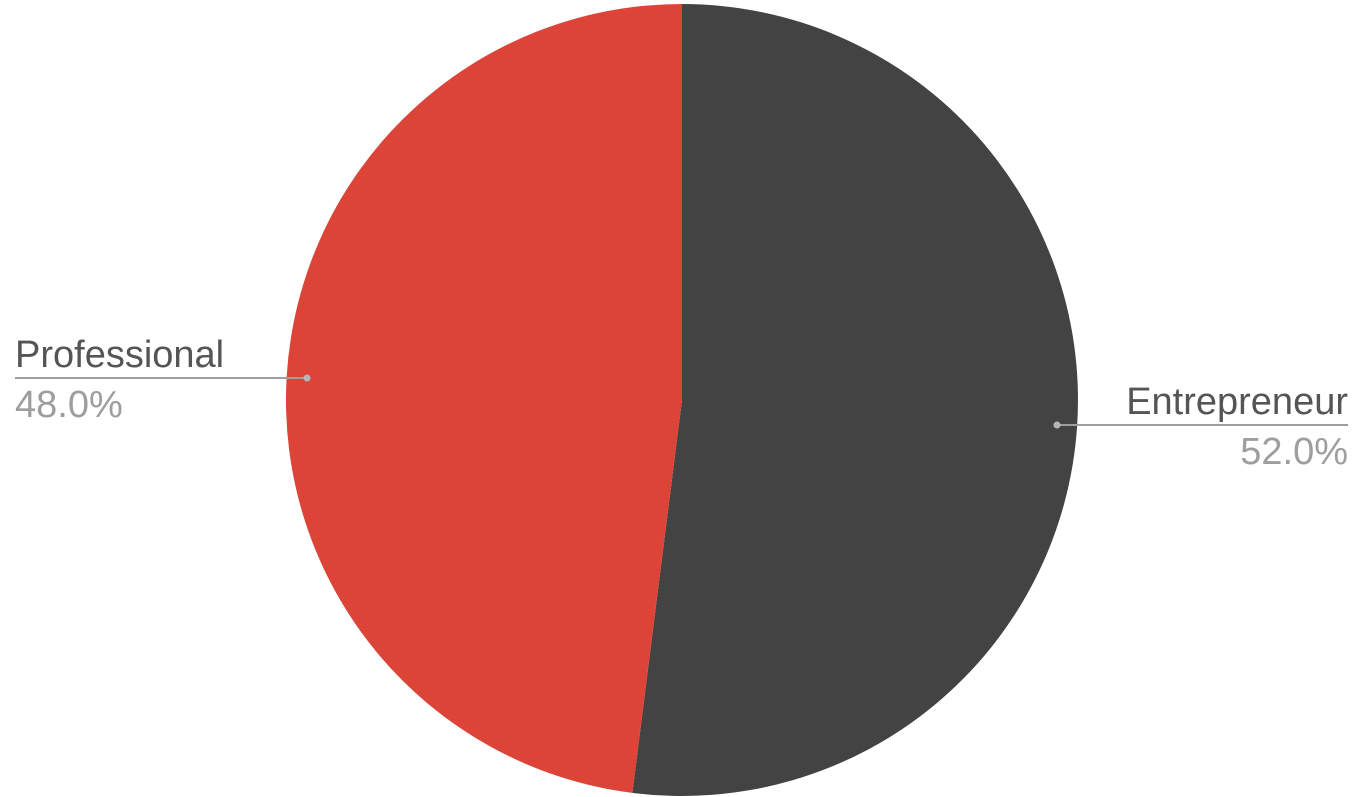 The height and width of the screenshot is (797, 1359). I want to click on leader-dot-professional, so click(307, 378).